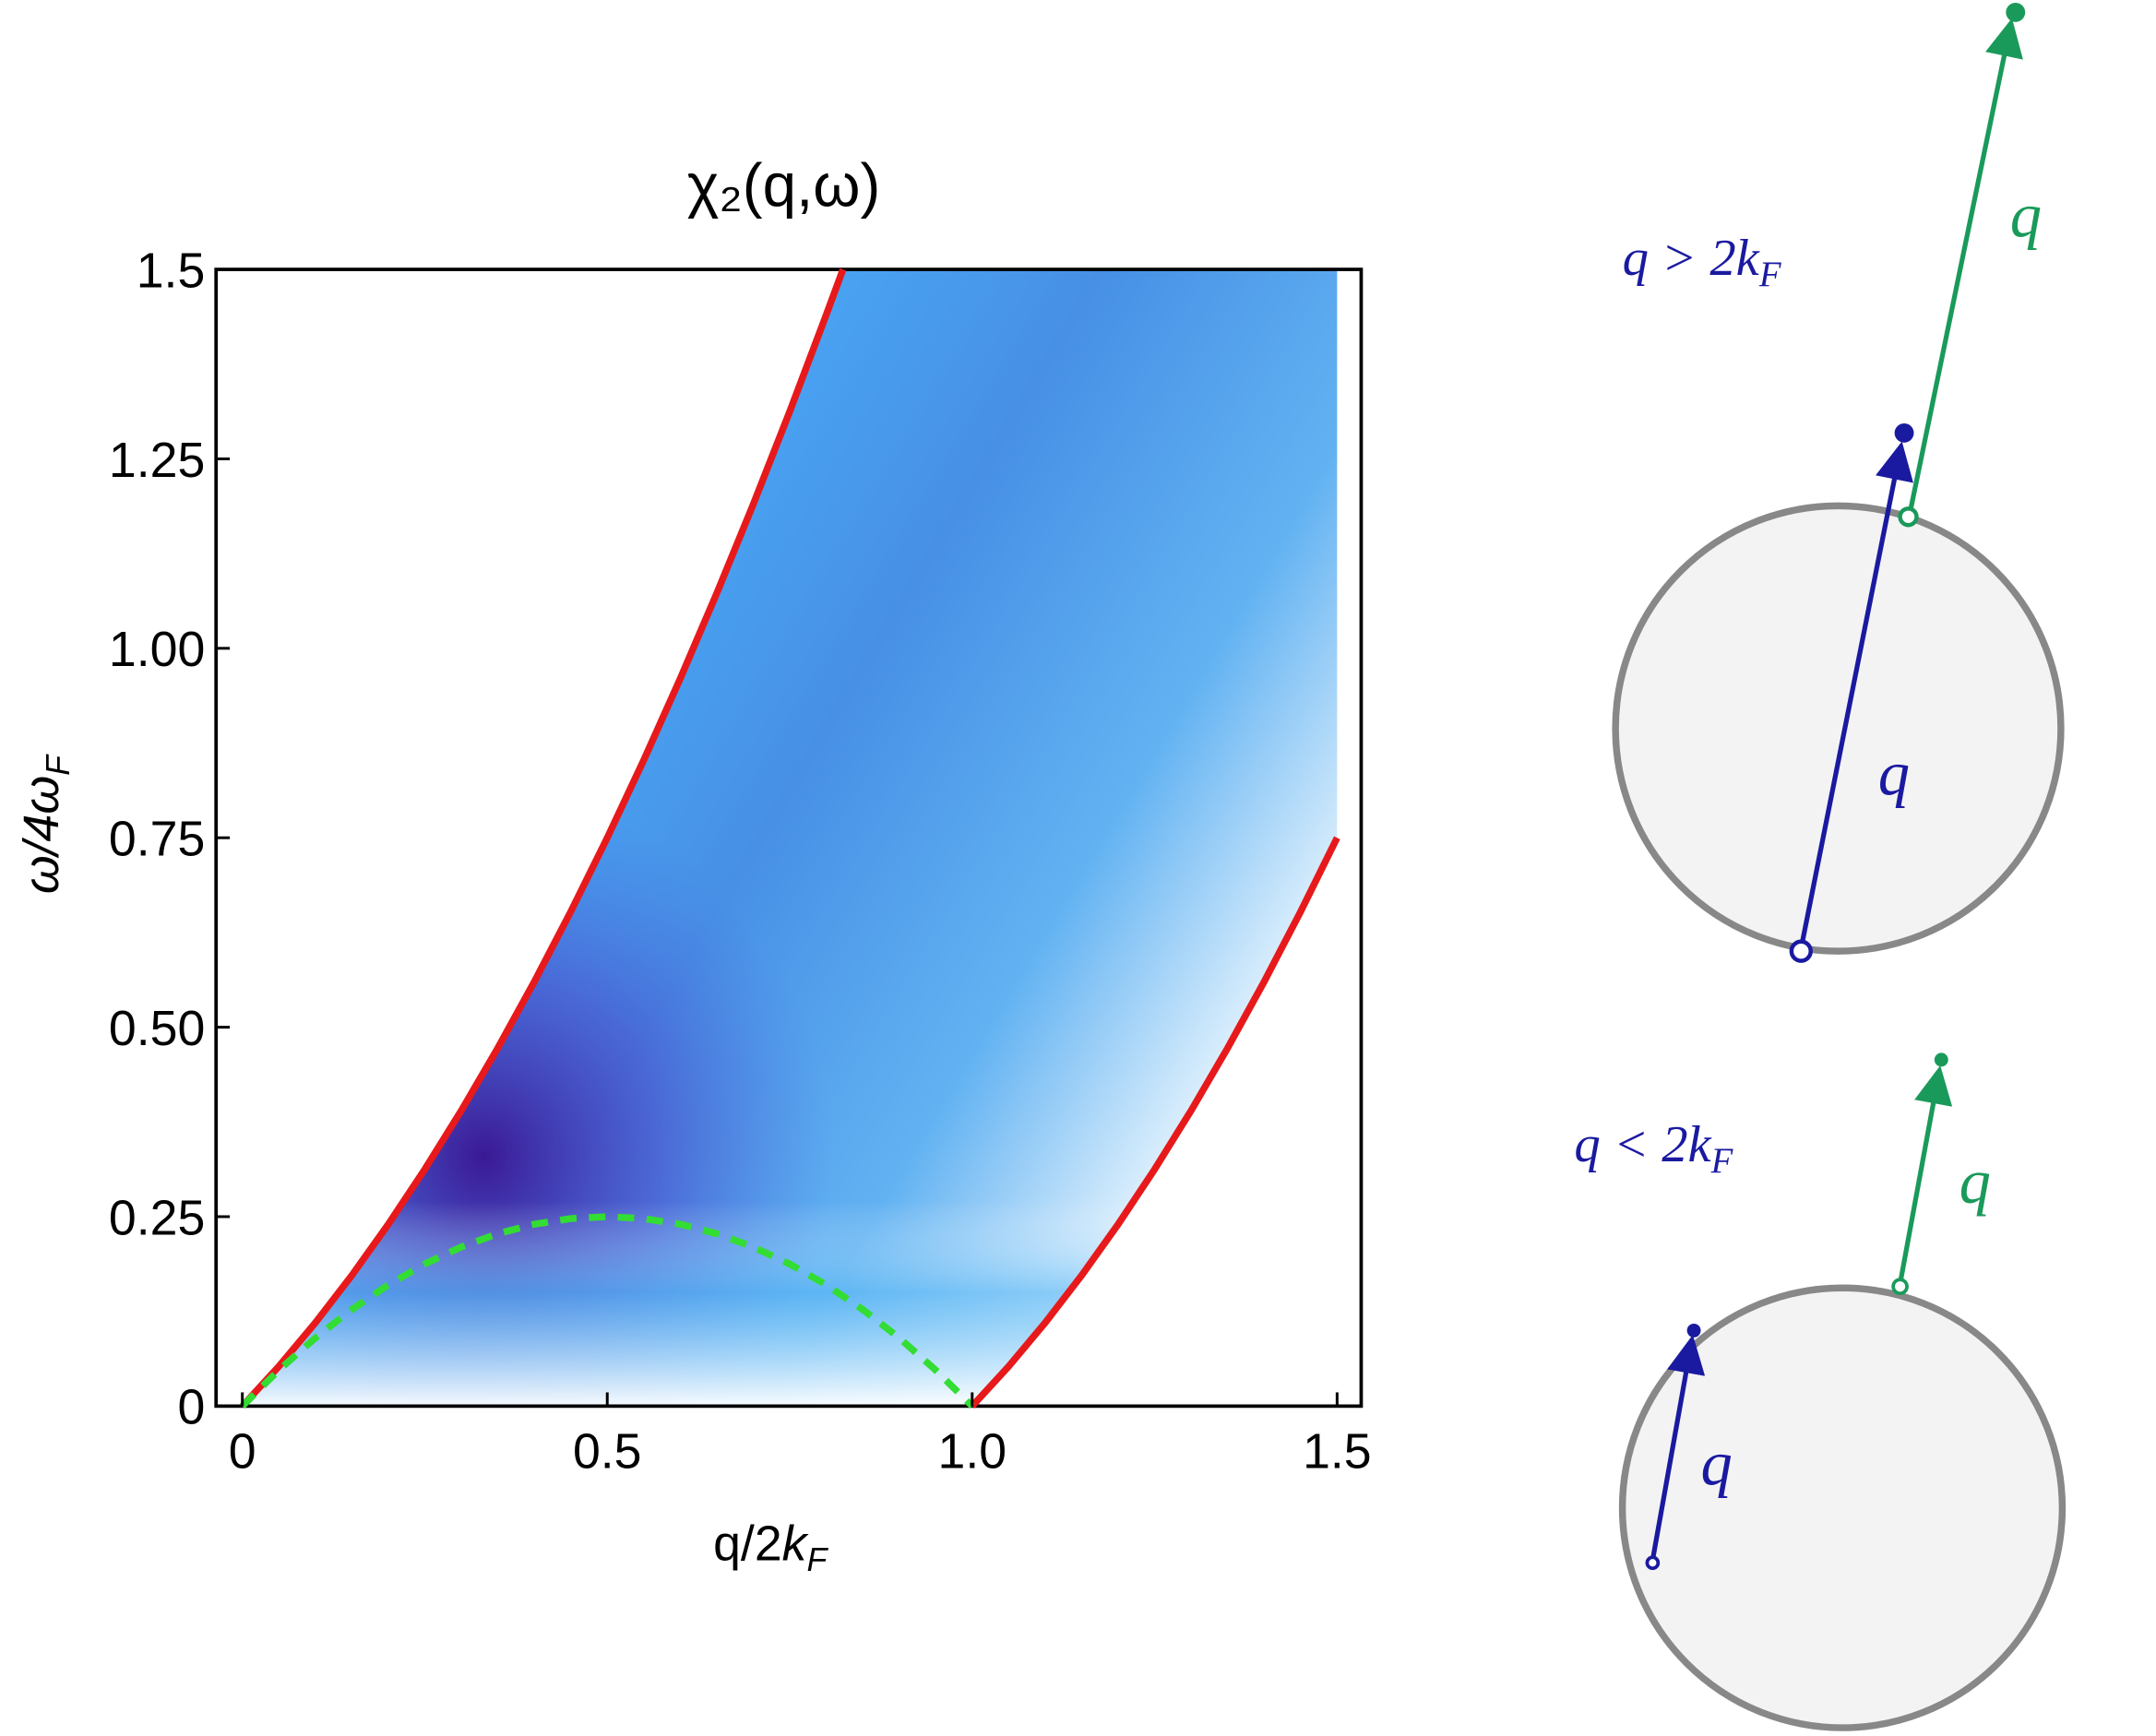 The width and height of the screenshot is (2156, 1736). I want to click on y-tick-label: 0.75, so click(157, 839).